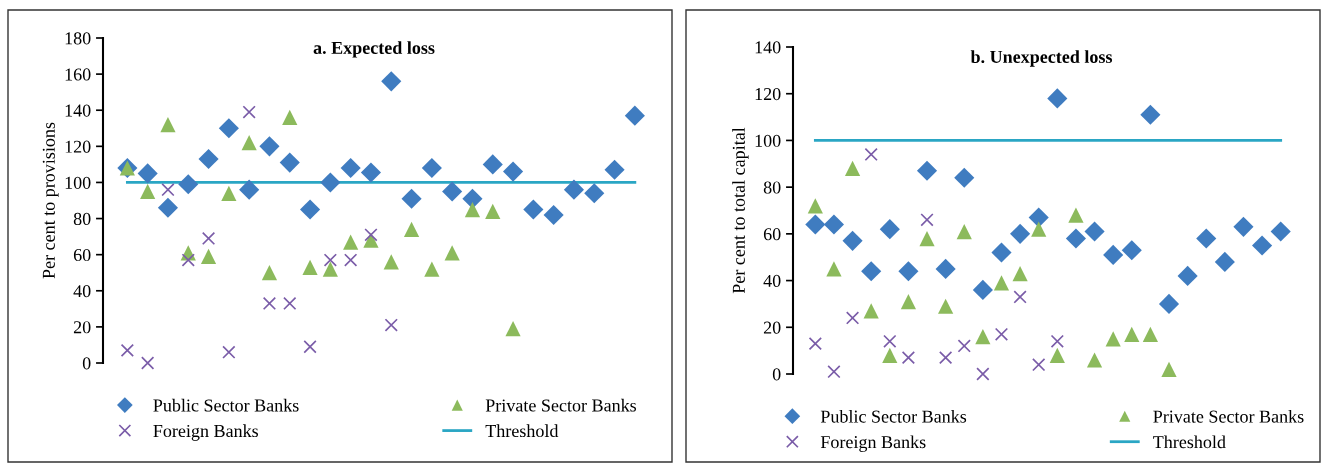  Describe the element at coordinates (82, 218) in the screenshot. I see `y-tick-label: 80` at that location.